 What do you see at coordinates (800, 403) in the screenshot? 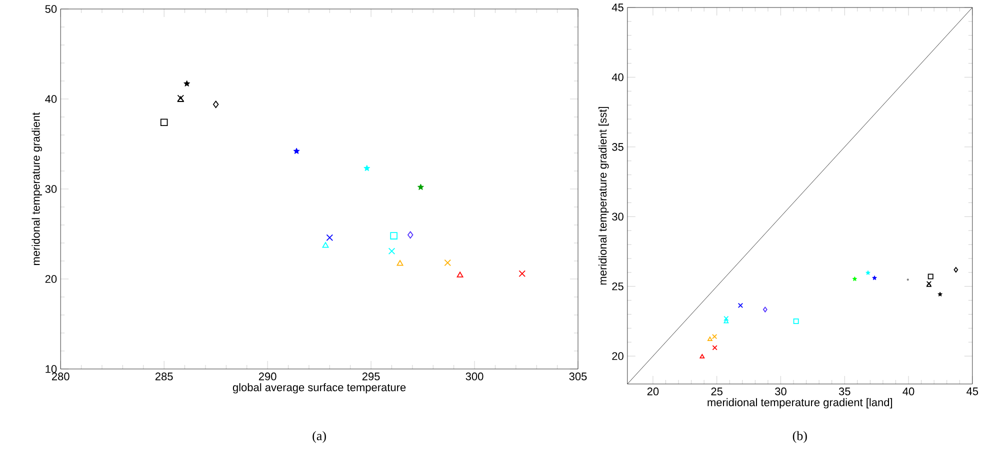
I see `x-axis-title: meridional temperature gradient [land]` at bounding box center [800, 403].